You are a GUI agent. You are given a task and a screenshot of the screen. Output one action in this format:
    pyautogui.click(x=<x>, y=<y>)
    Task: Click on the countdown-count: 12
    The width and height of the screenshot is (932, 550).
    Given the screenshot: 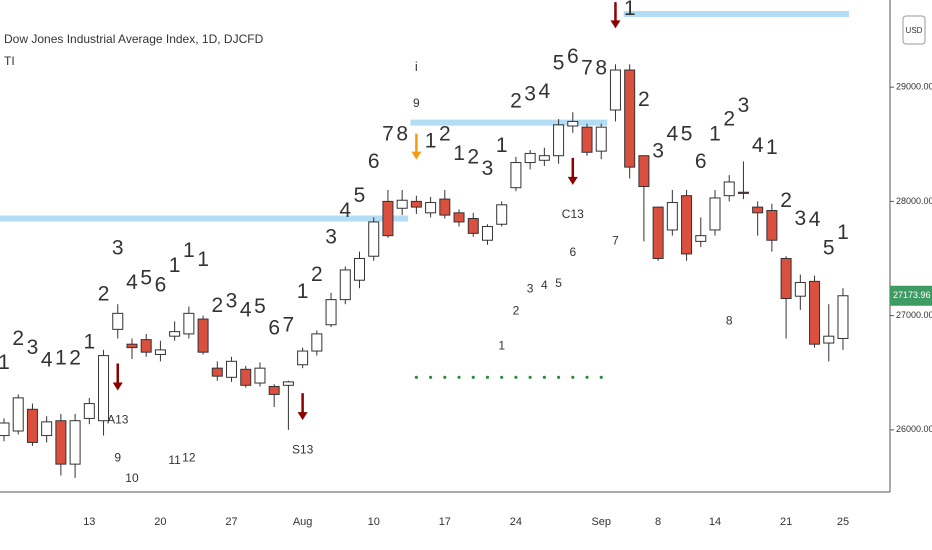 What is the action you would take?
    pyautogui.click(x=189, y=458)
    